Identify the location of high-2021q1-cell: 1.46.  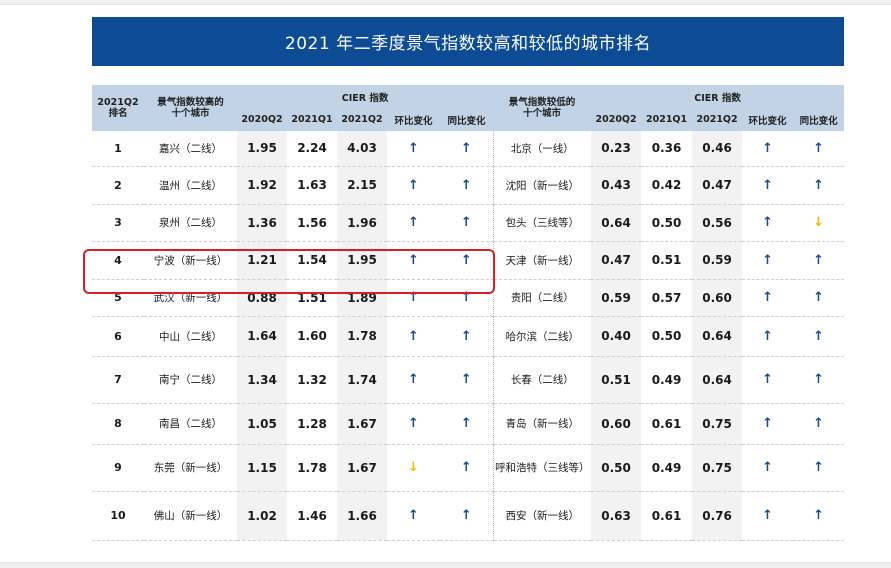
(312, 516).